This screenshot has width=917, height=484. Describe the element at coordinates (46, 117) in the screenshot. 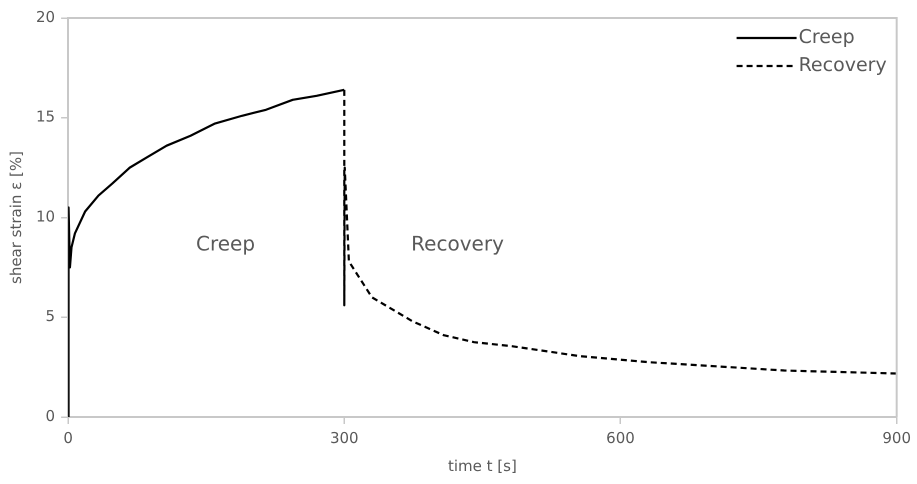

I see `y-tick-label: 15` at that location.